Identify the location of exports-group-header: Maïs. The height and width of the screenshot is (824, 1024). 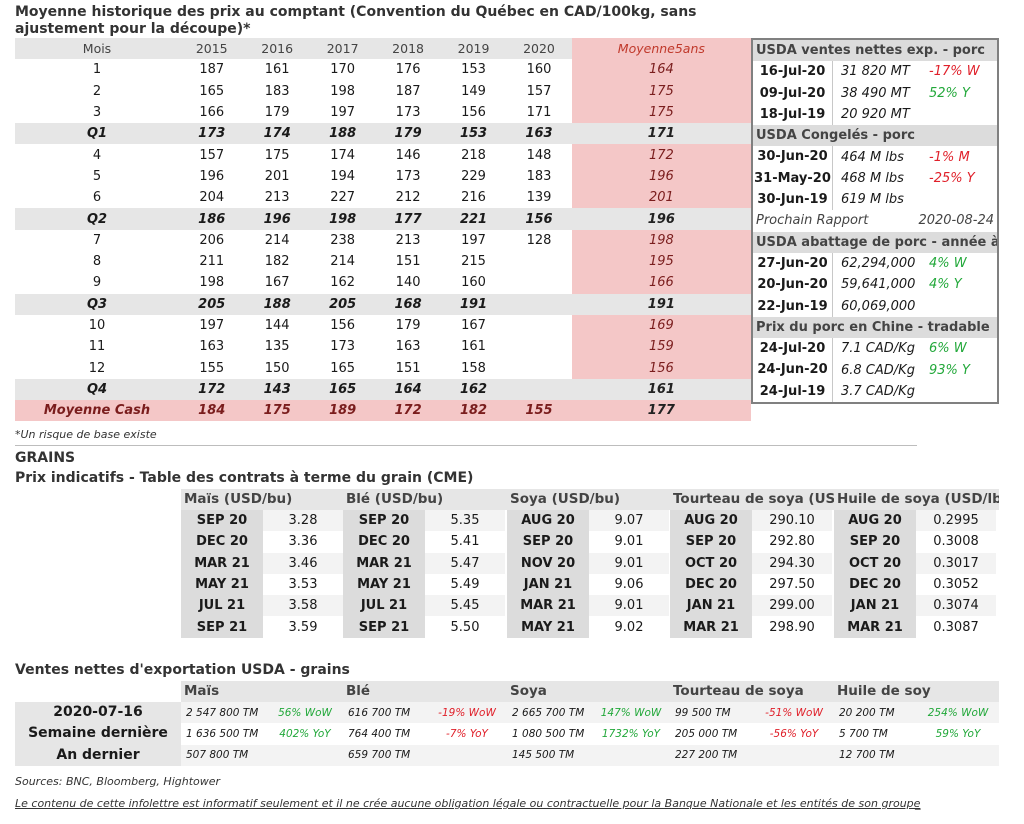
(262, 691).